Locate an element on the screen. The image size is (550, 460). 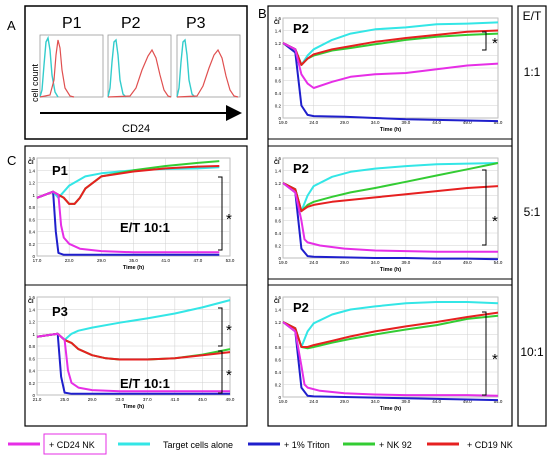
ratio-label-3: 10:1 is located at coordinates (532, 352).